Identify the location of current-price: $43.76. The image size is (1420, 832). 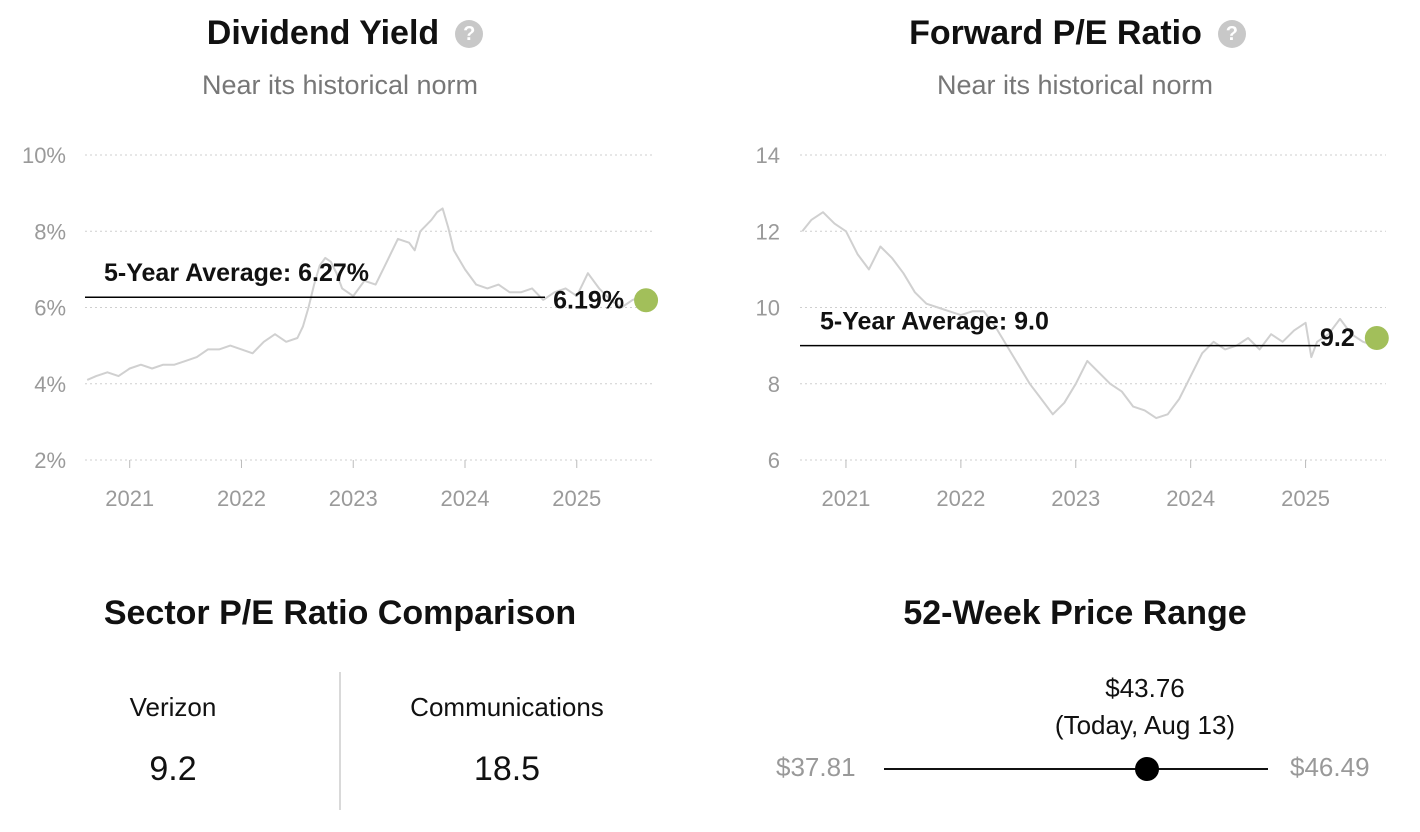
(1145, 688).